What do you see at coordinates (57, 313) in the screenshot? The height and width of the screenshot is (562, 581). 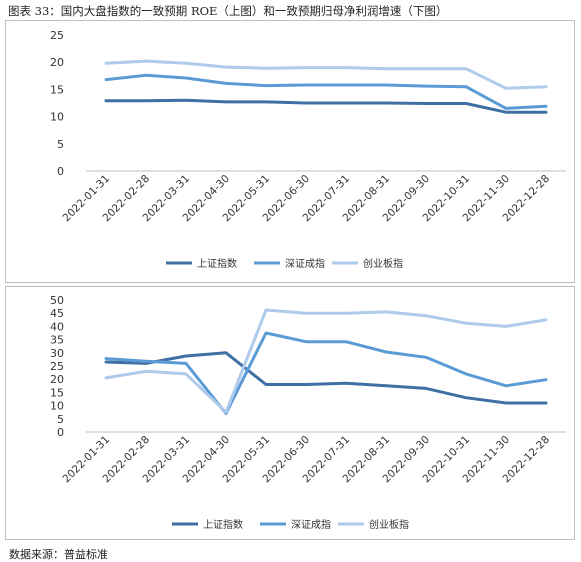 I see `y-tick-label: 45` at bounding box center [57, 313].